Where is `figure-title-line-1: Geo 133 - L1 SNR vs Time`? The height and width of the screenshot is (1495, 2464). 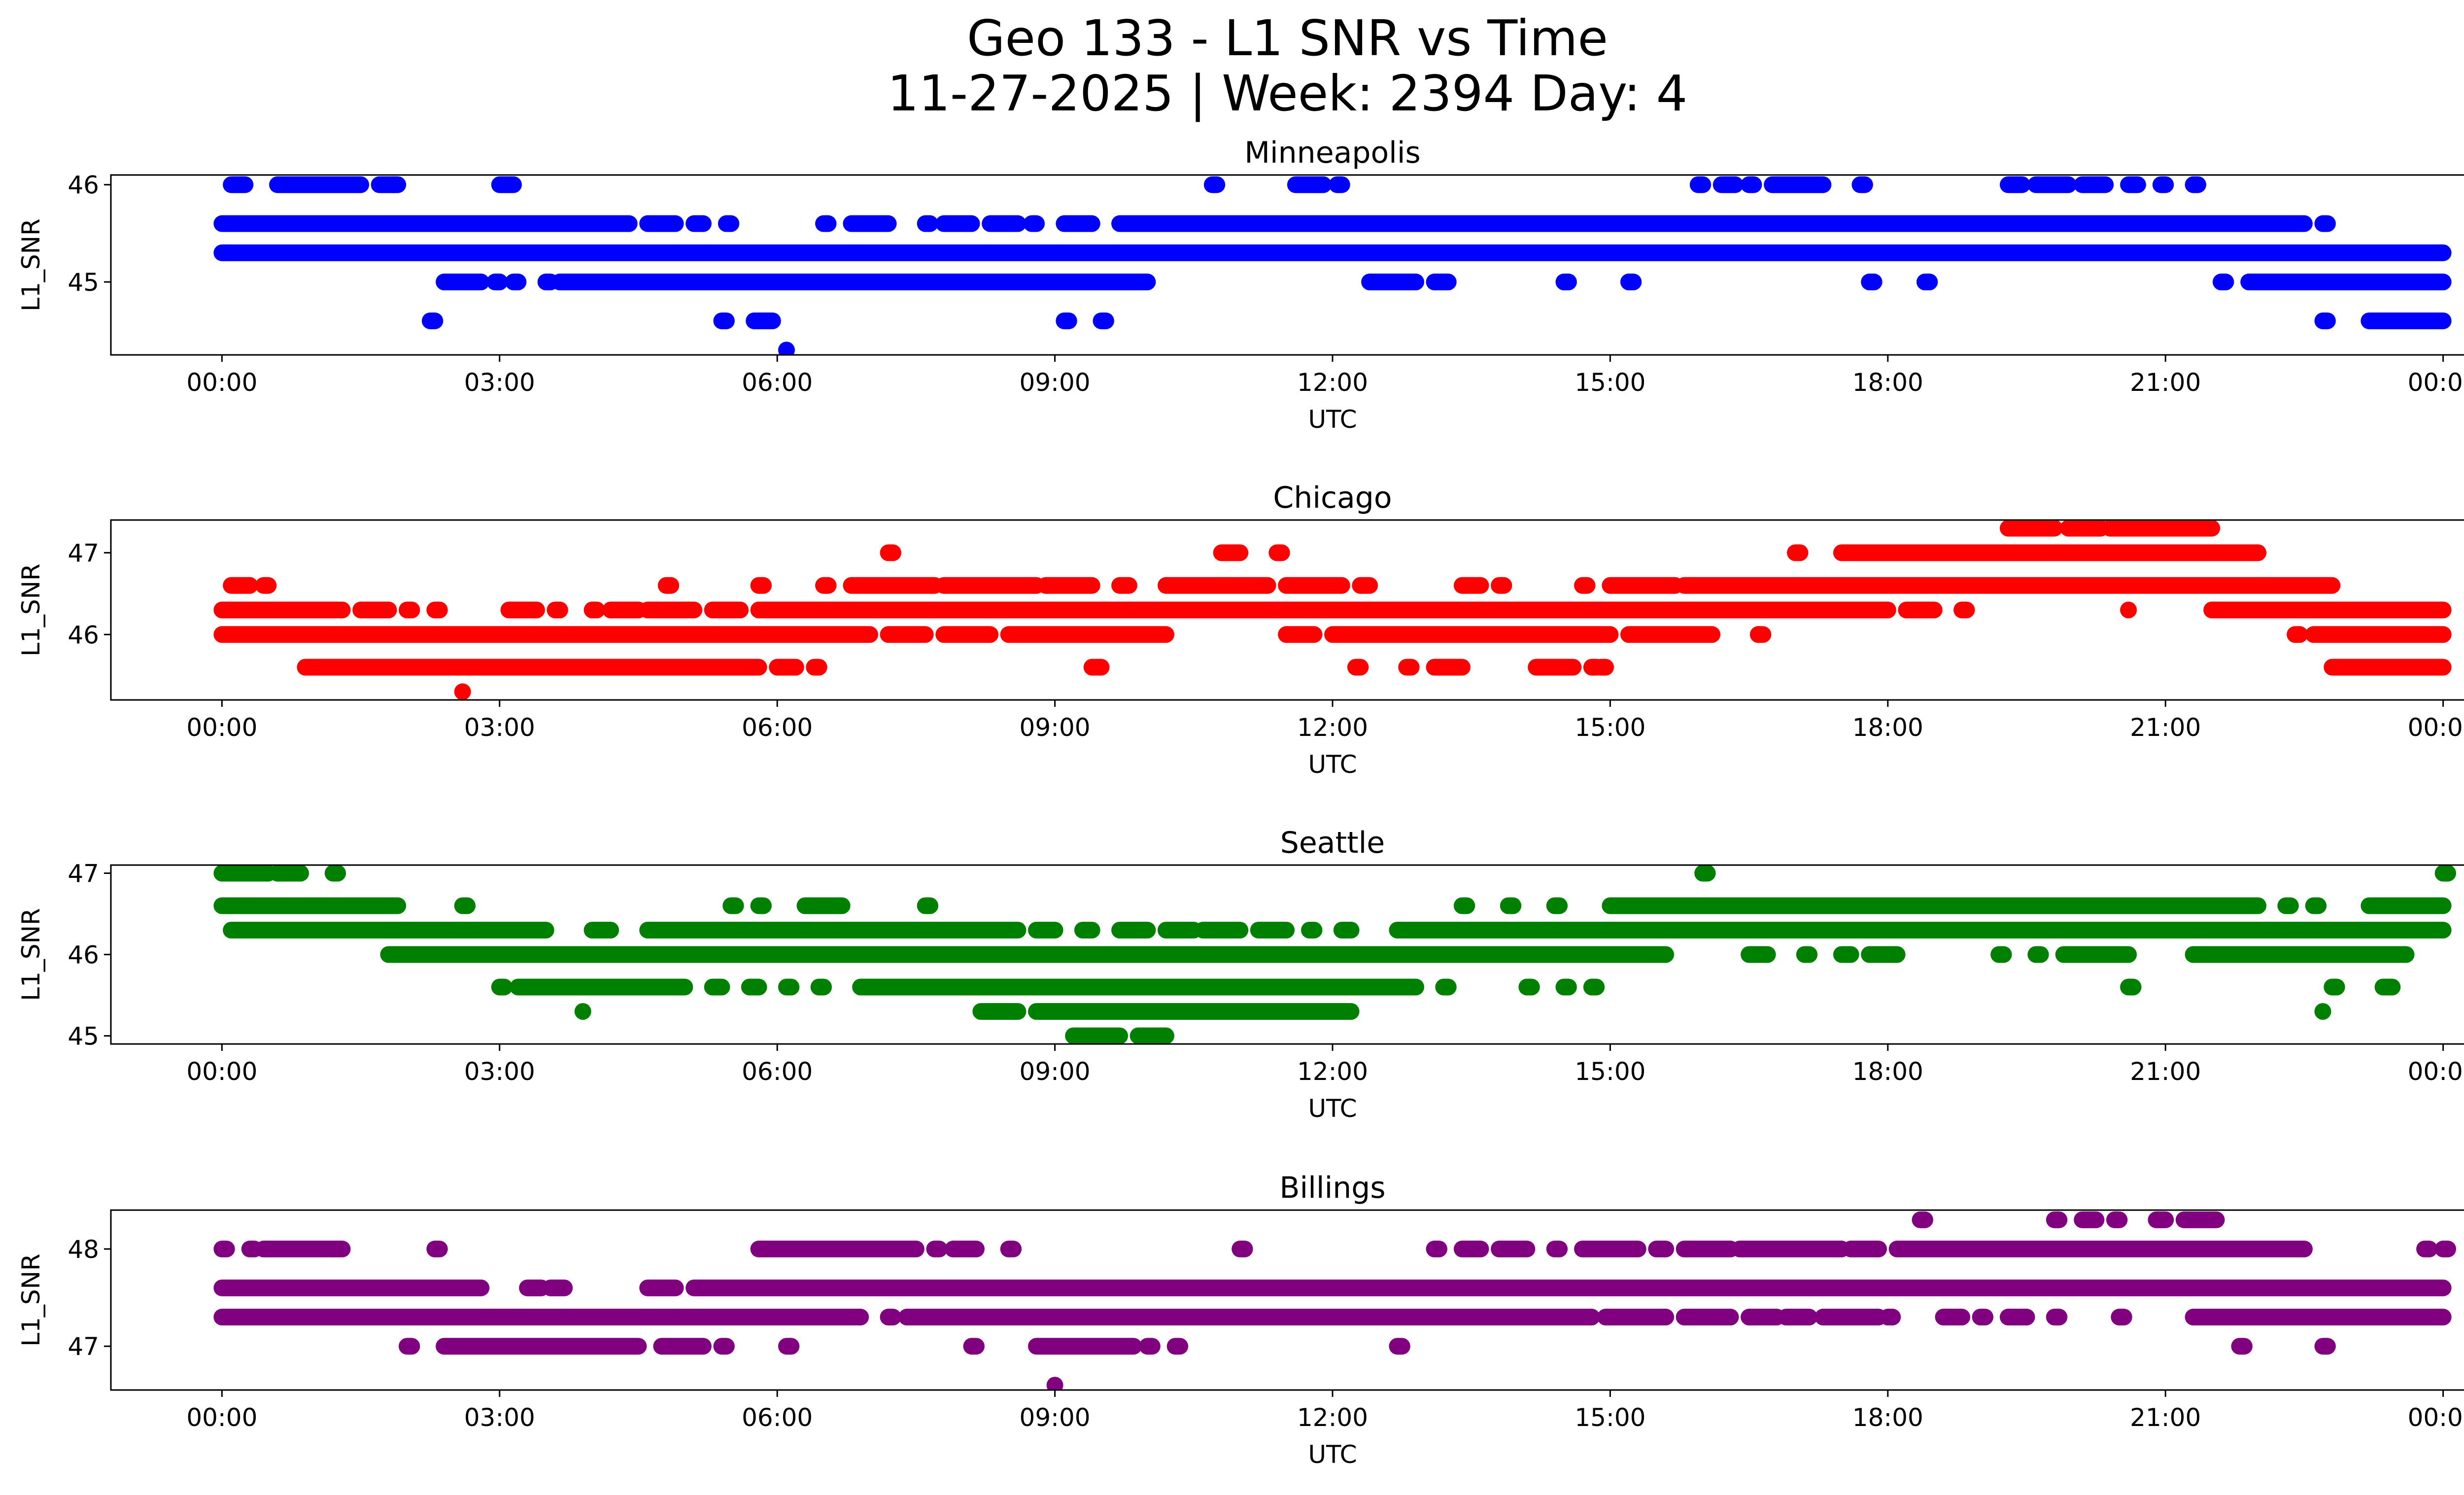
figure-title-line-1: Geo 133 - L1 SNR vs Time is located at coordinates (1287, 38).